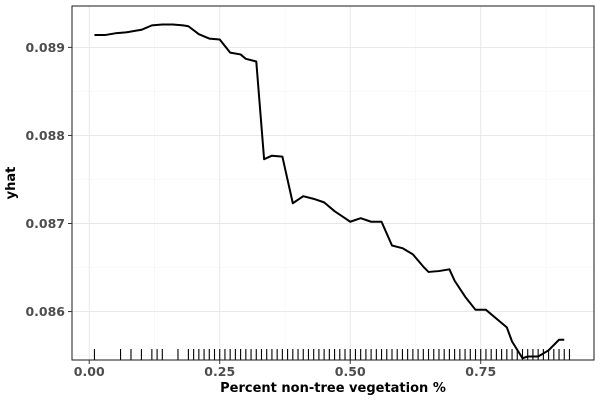  I want to click on y-axis: 0.086 0.087 0.088 0.089, so click(48, 179).